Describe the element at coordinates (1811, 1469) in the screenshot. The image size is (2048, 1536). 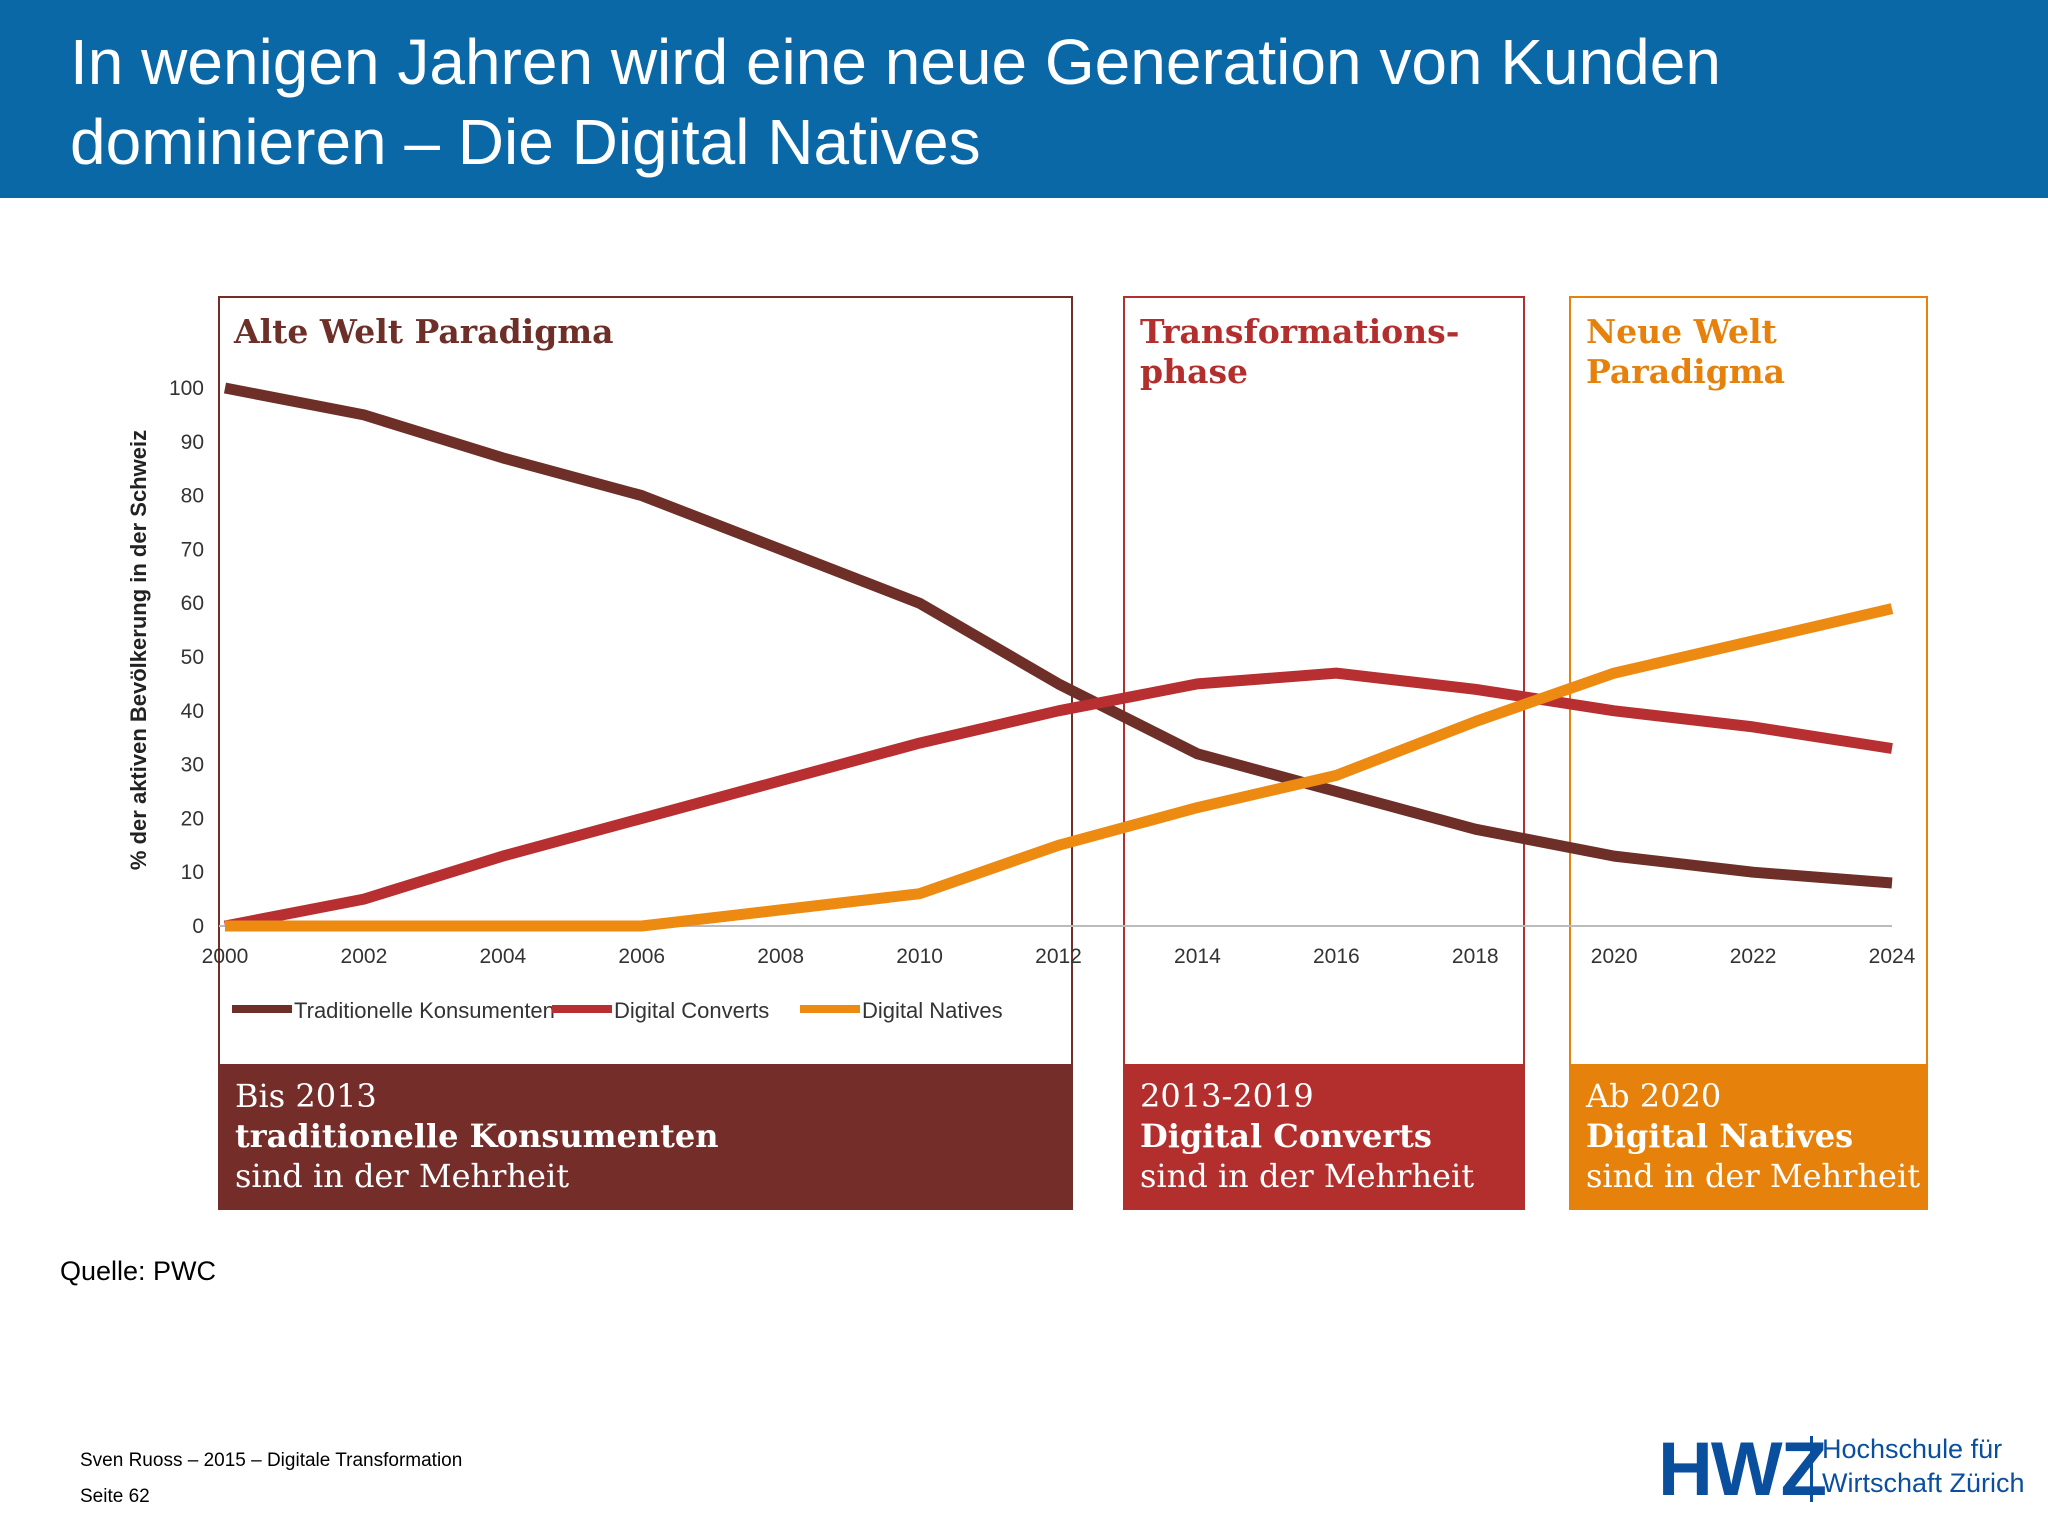
I see `logo-separator` at that location.